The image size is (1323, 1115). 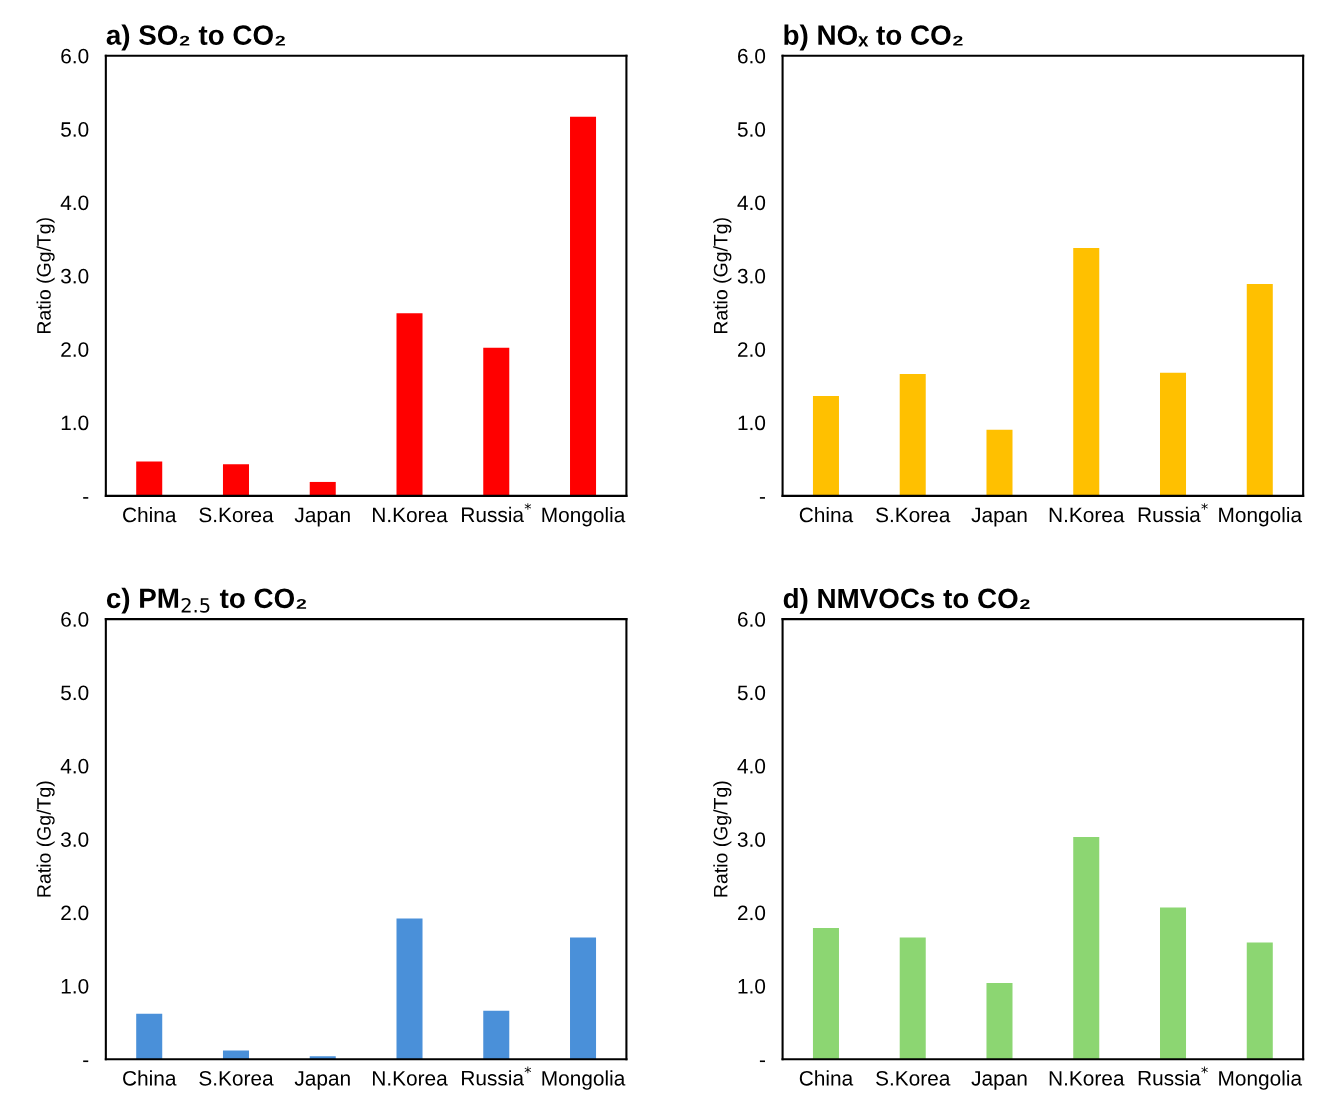 I want to click on chart-title: d) NMVOCs to CO₂, so click(x=906, y=600).